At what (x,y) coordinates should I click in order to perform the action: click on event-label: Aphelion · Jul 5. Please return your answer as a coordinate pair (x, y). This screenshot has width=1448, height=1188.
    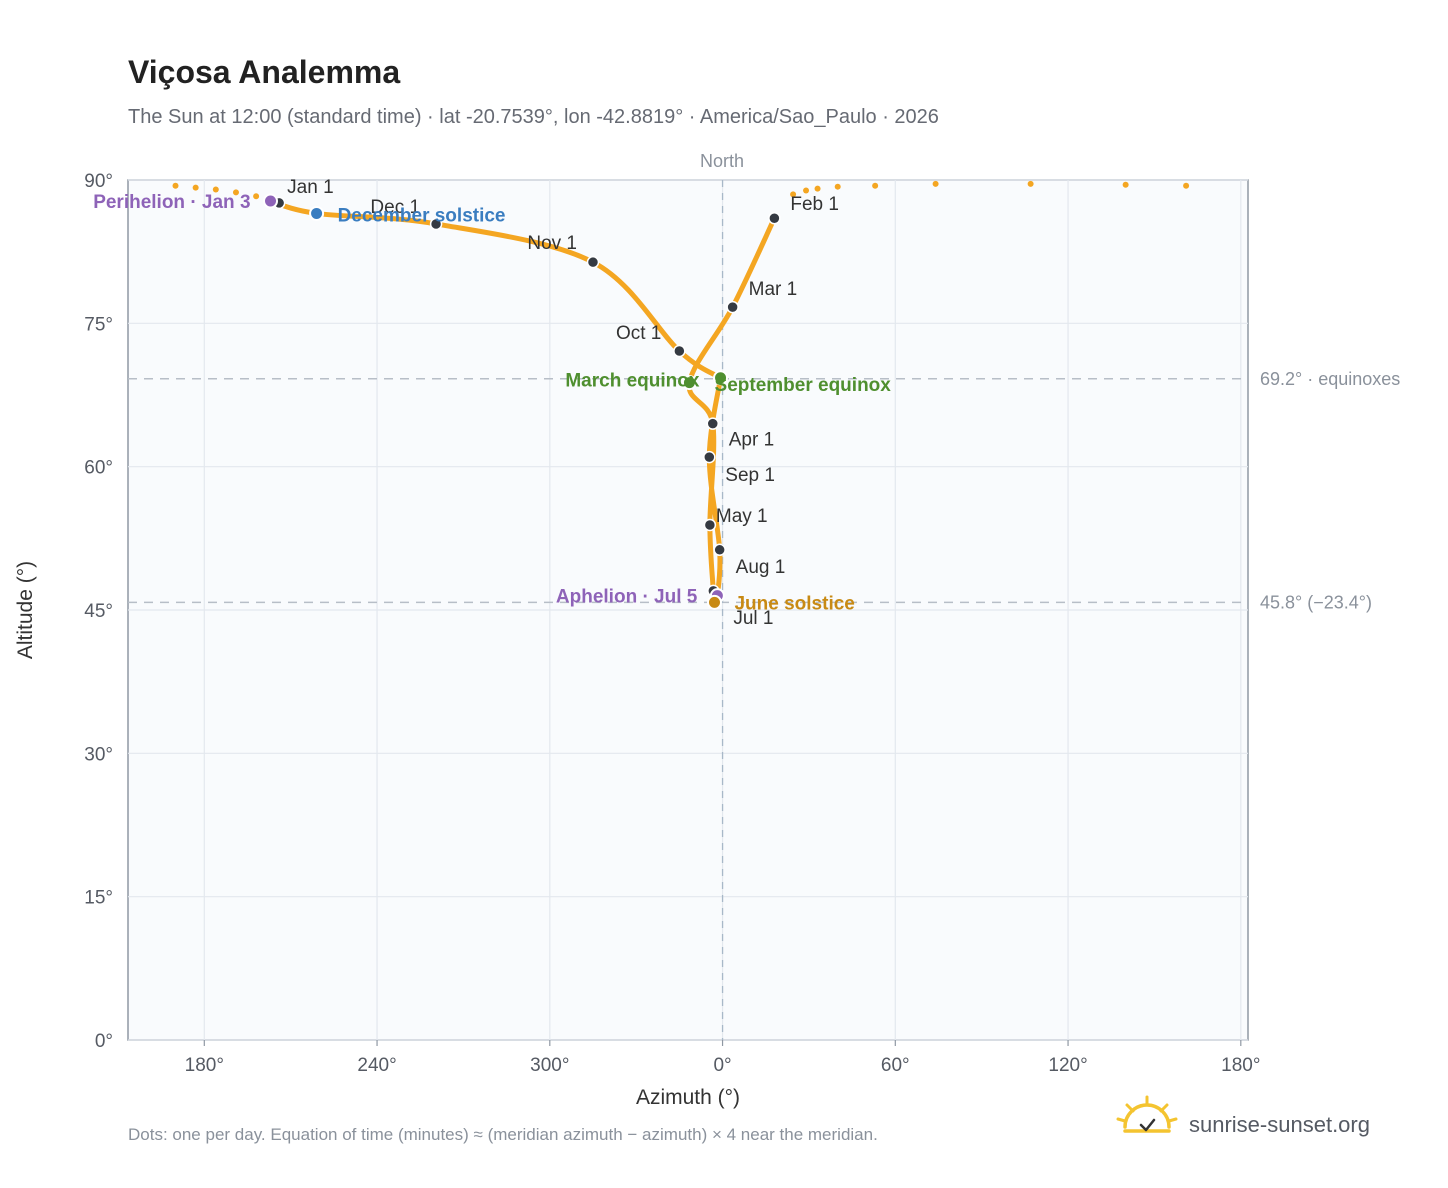
    Looking at the image, I should click on (627, 597).